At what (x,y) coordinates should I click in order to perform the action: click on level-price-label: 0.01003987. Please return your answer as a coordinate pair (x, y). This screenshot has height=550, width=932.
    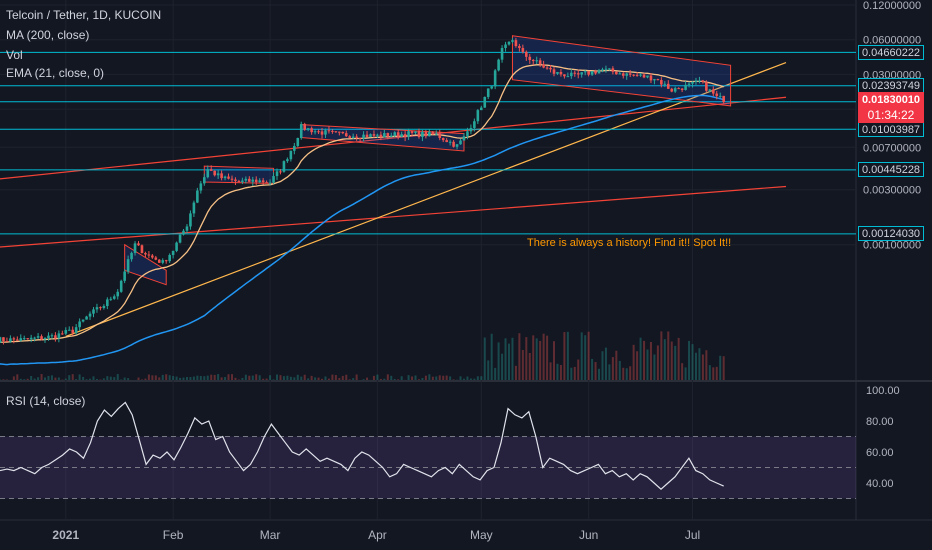
    Looking at the image, I should click on (891, 129).